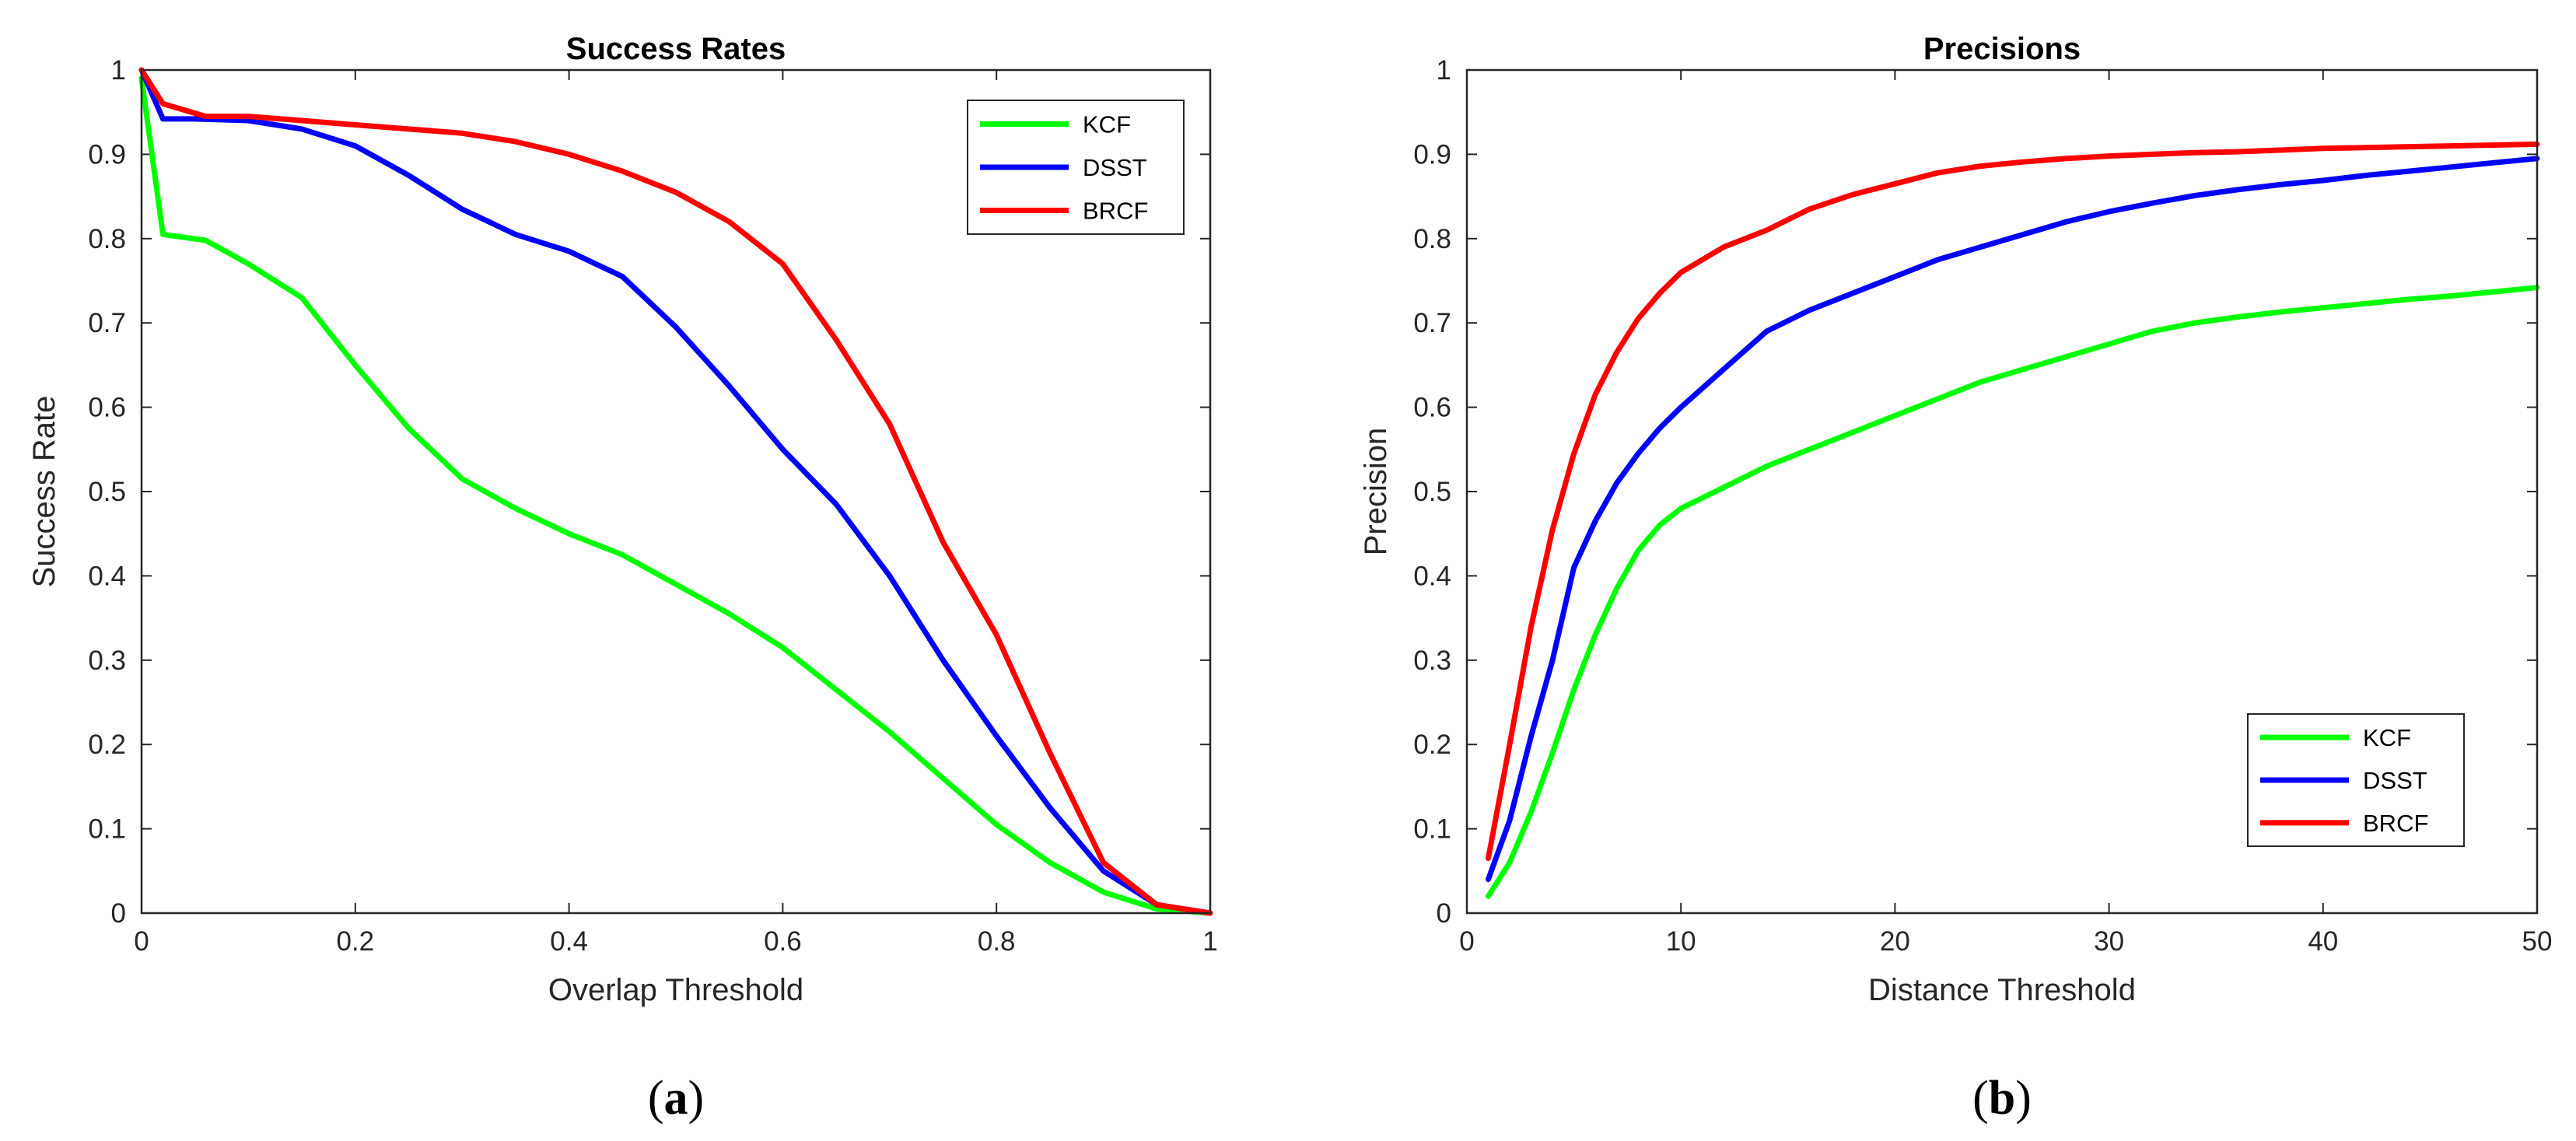 Image resolution: width=2576 pixels, height=1141 pixels. Describe the element at coordinates (2109, 941) in the screenshot. I see `x-tick-label: 30` at that location.